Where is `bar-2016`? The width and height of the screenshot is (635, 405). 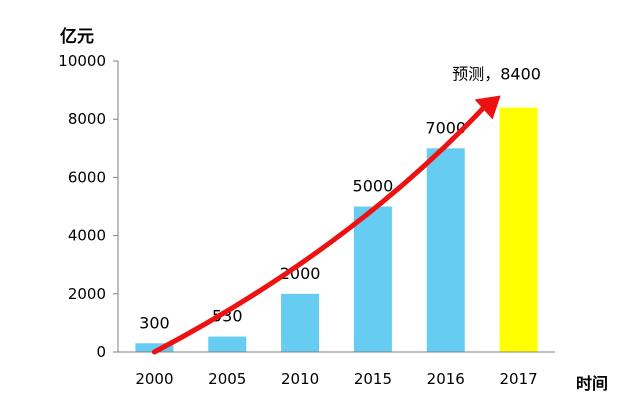
bar-2016 is located at coordinates (445, 250).